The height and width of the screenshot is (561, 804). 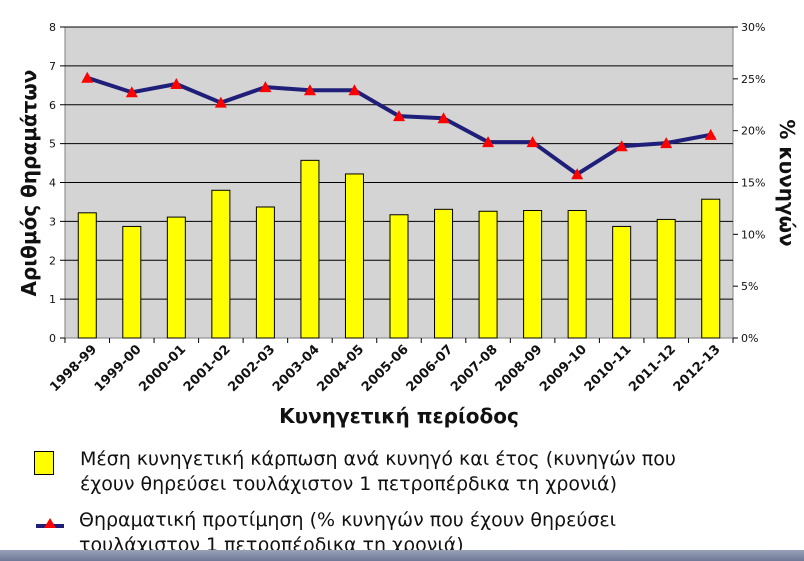 I want to click on x-tick-label: 1998-99, so click(x=73, y=368).